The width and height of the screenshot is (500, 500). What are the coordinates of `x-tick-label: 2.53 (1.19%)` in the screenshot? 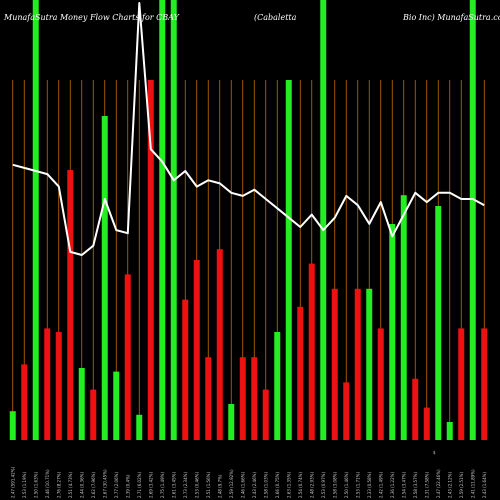 It's located at (24, 485).